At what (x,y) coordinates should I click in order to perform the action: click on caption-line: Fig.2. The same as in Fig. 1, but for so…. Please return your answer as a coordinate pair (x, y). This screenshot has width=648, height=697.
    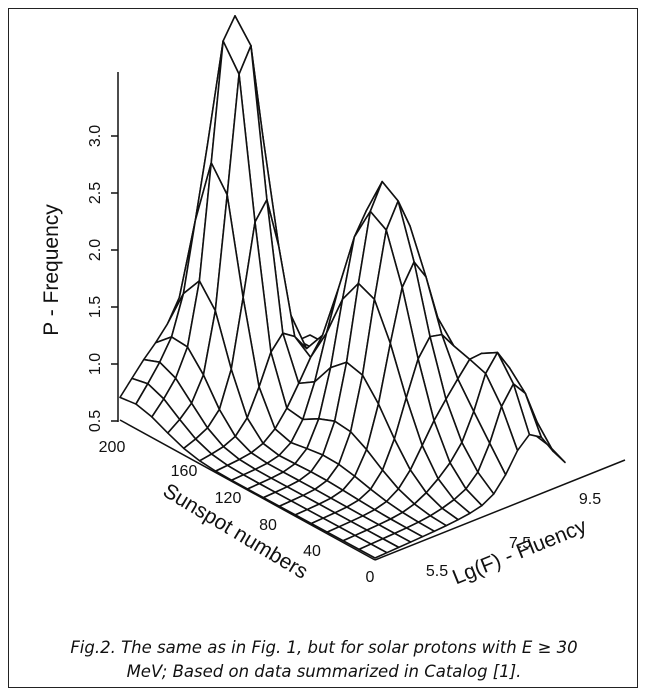
    Looking at the image, I should click on (324, 647).